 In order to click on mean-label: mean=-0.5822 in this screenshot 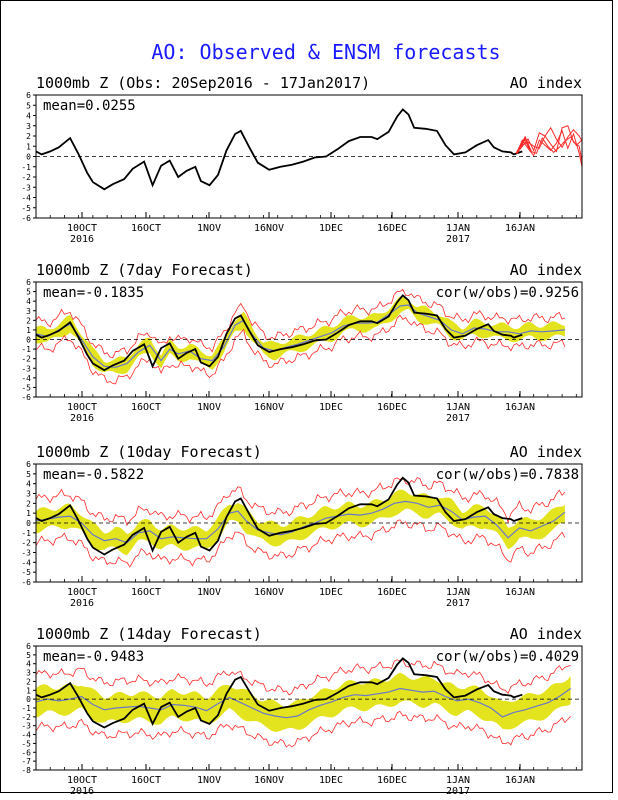, I will do `click(93, 475)`.